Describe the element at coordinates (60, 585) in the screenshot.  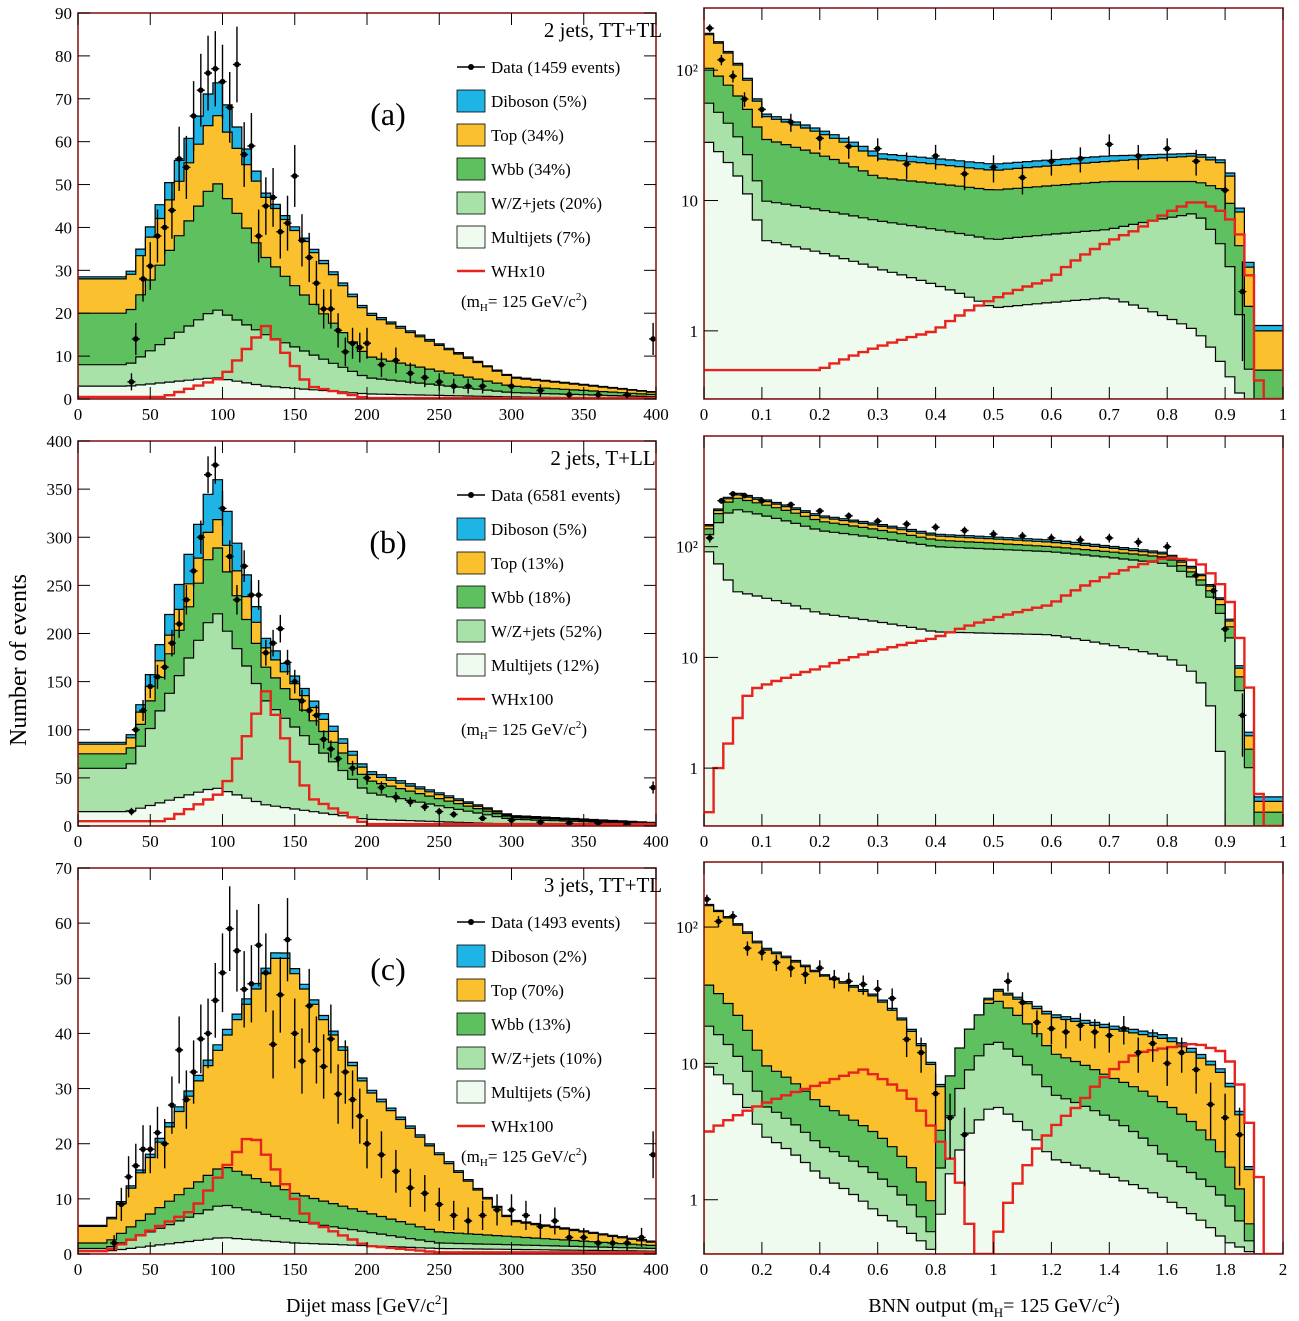
I see `y-tick-label: 250` at that location.